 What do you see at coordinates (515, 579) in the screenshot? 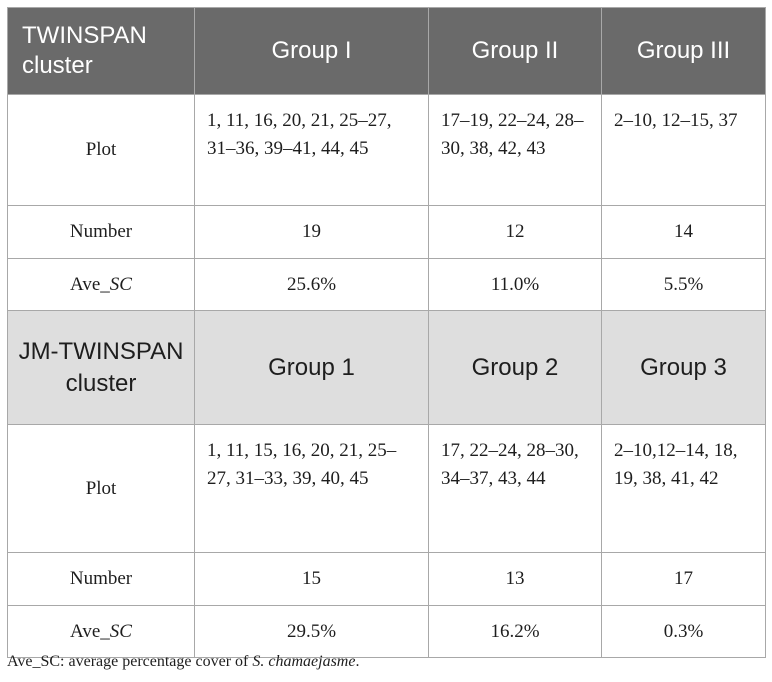
I see `table-cell: 13` at bounding box center [515, 579].